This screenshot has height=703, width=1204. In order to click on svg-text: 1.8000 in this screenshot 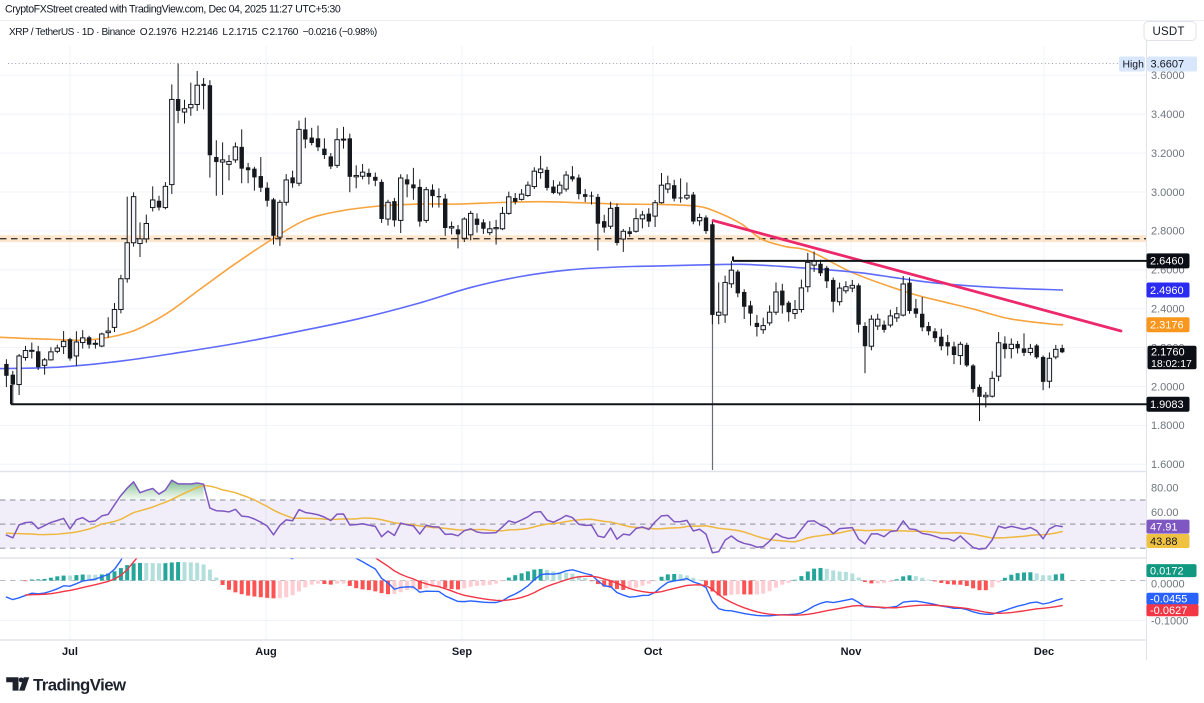, I will do `click(1168, 426)`.